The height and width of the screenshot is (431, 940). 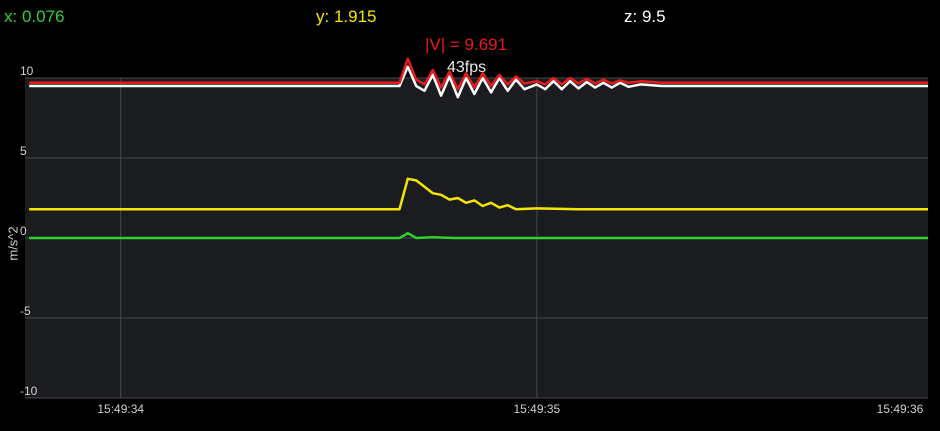 I want to click on z-axis-readout: z: 9.5, so click(x=645, y=16).